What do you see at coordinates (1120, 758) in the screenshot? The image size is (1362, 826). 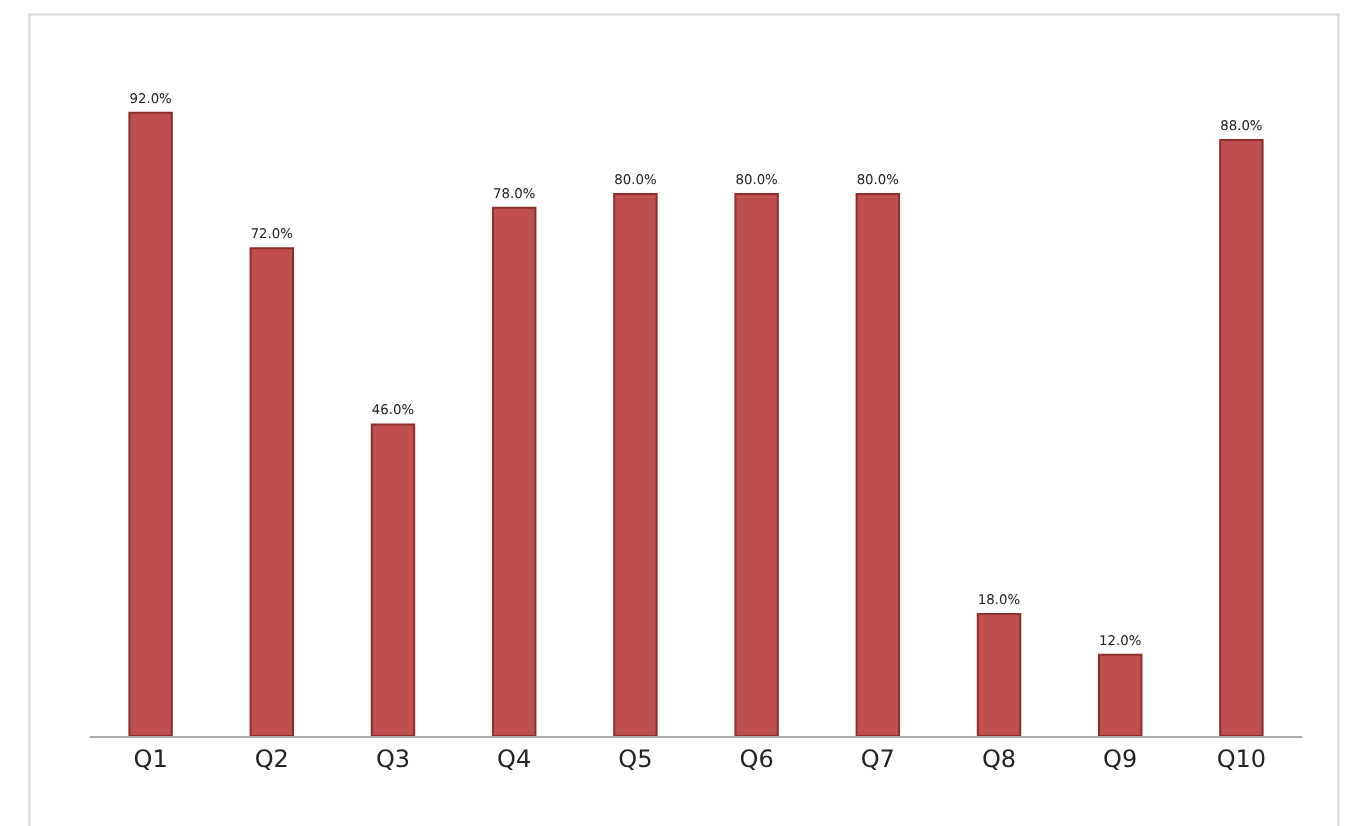 I see `x-tick-label: Q9` at bounding box center [1120, 758].